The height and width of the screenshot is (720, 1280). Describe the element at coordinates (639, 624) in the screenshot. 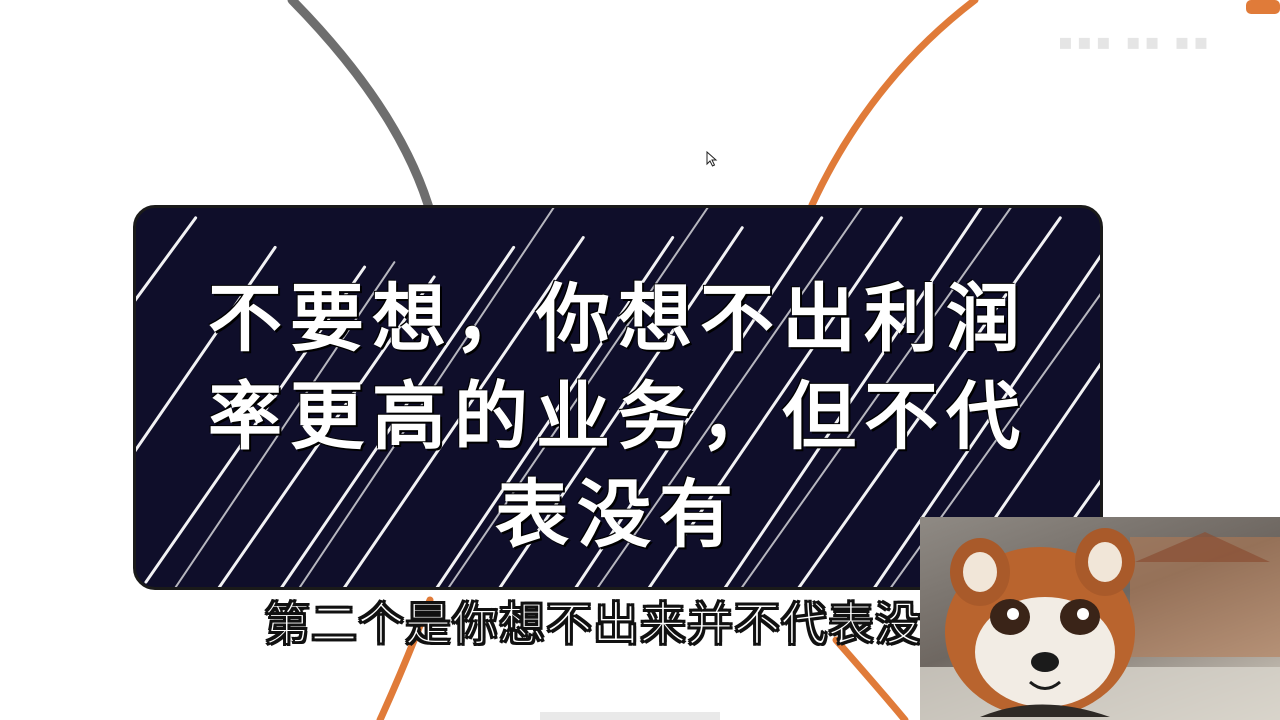

I see `video-subtitle: 第二个是你想不出来并不代表没有啊` at that location.